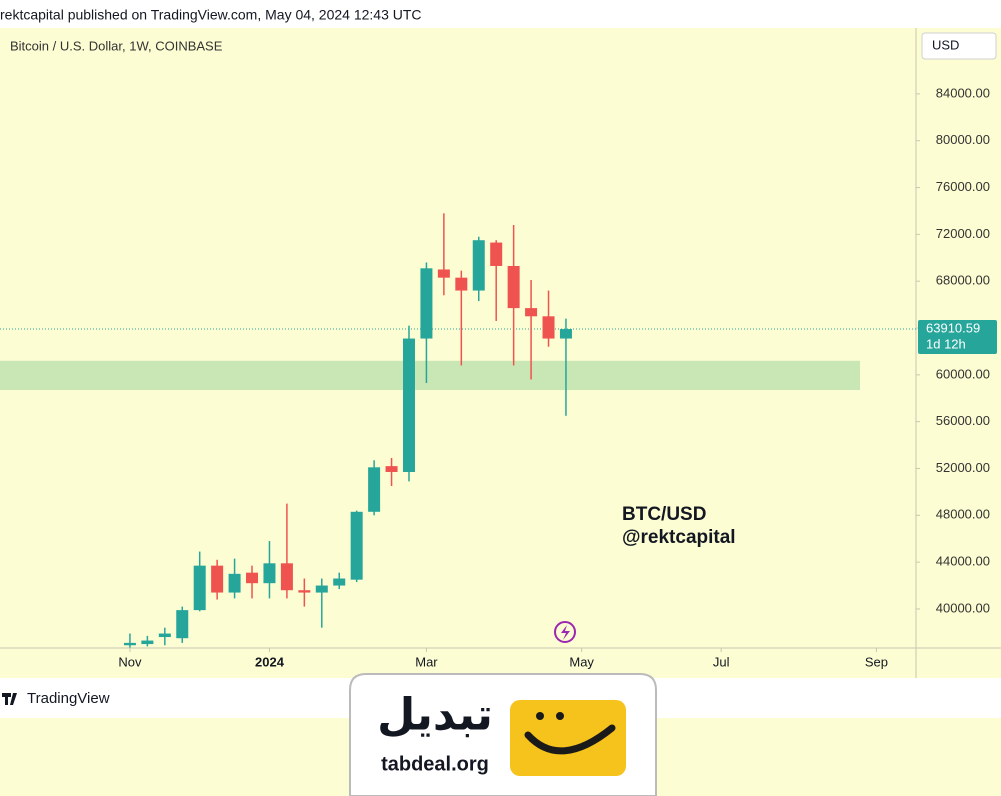 The width and height of the screenshot is (1001, 796). Describe the element at coordinates (9, 699) in the screenshot. I see `brand-logo` at that location.